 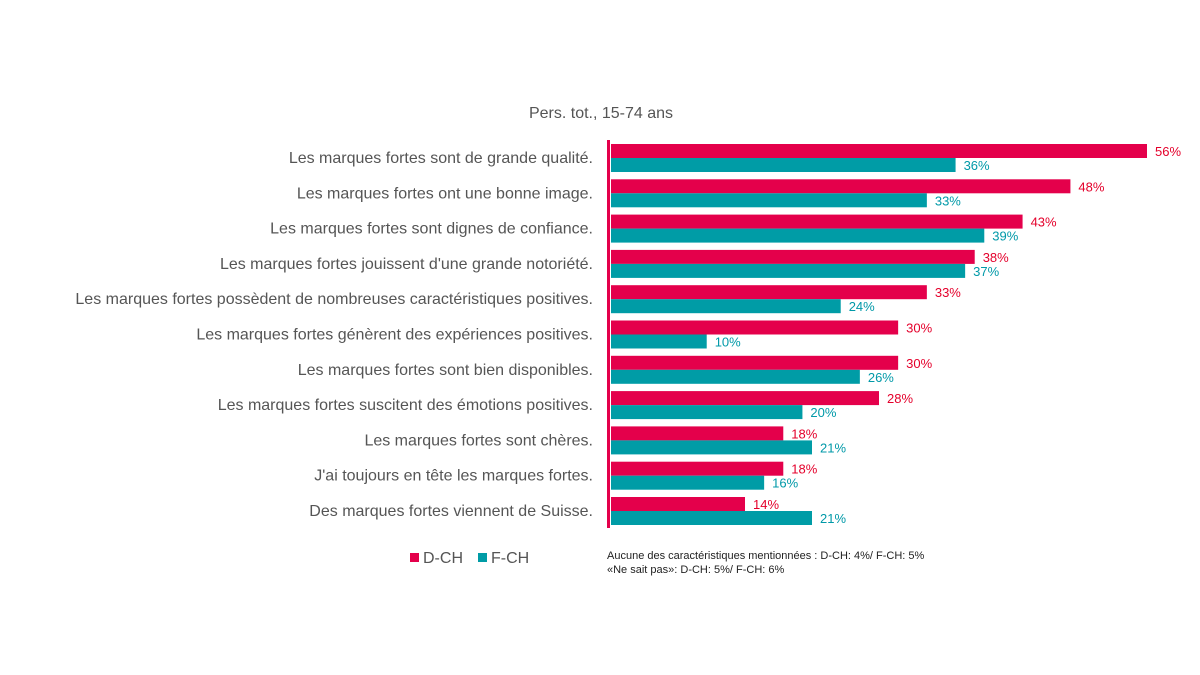 What do you see at coordinates (823, 412) in the screenshot?
I see `data-label-f-ch: 20%` at bounding box center [823, 412].